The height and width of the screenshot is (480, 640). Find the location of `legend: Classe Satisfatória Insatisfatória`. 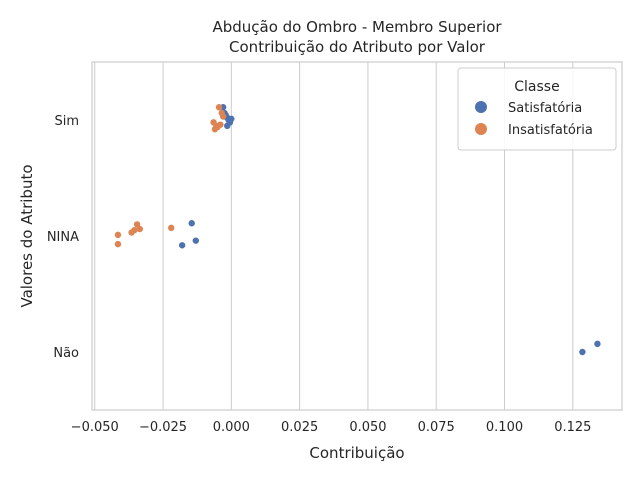

legend: Classe Satisfatória Insatisfatória is located at coordinates (537, 109).